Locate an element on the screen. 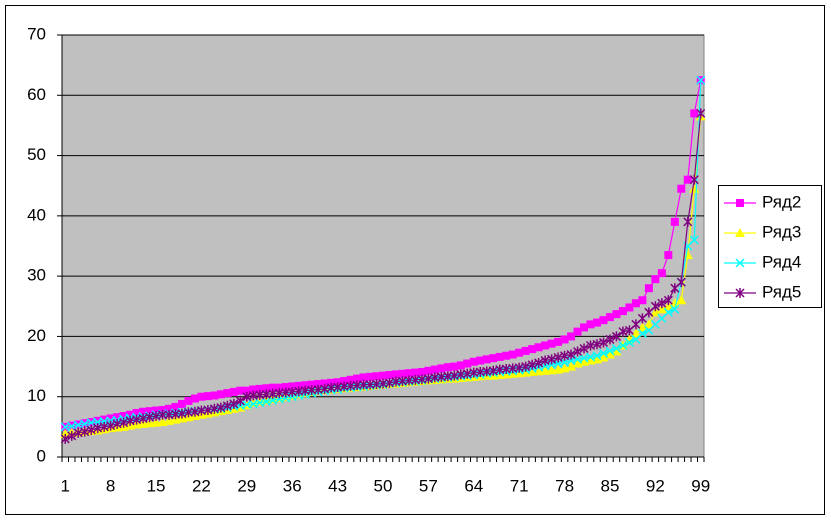 The width and height of the screenshot is (831, 526). x-tick-label: 92 is located at coordinates (655, 485).